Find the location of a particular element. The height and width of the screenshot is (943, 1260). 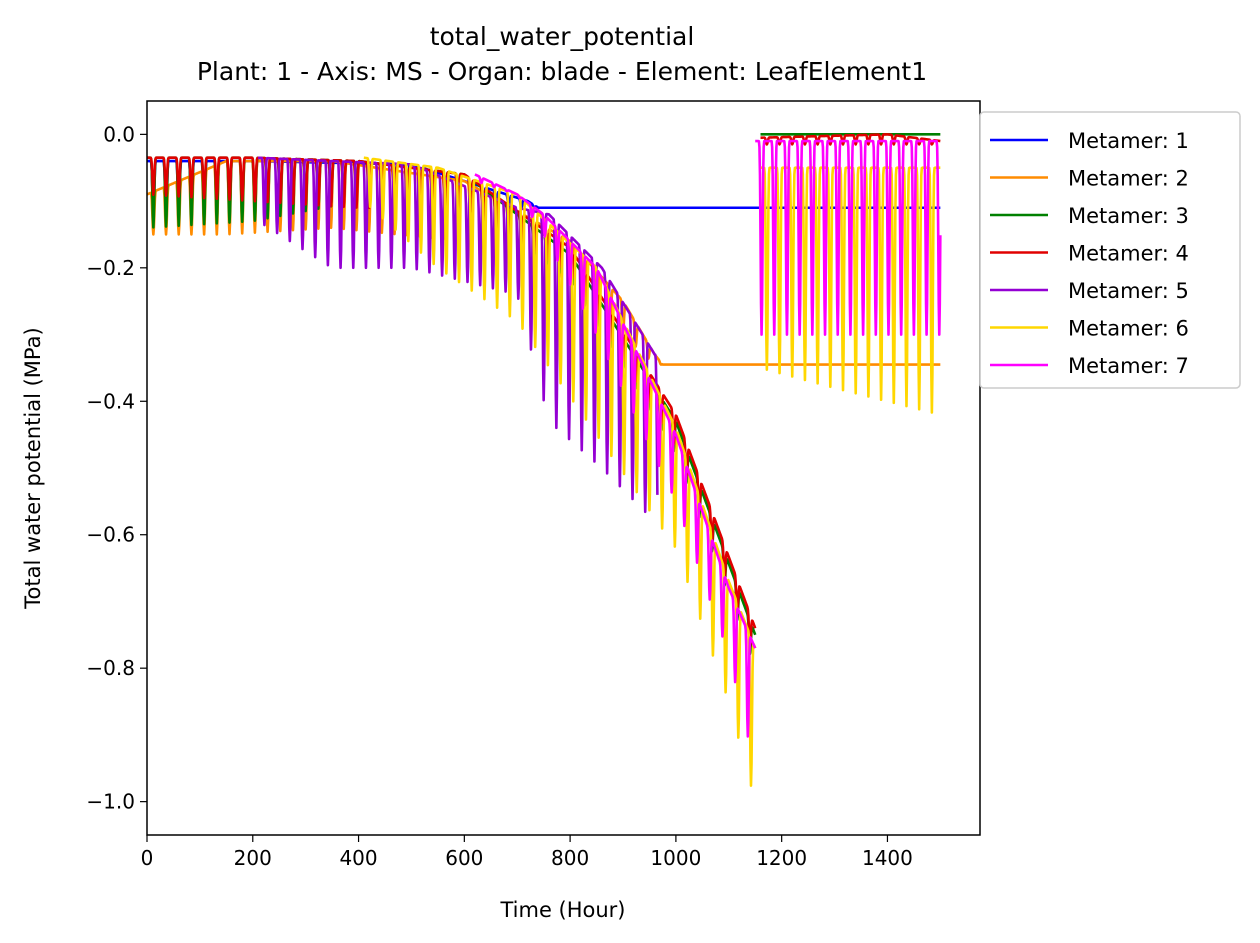

legend-label: Metamer: 7 is located at coordinates (1128, 366).